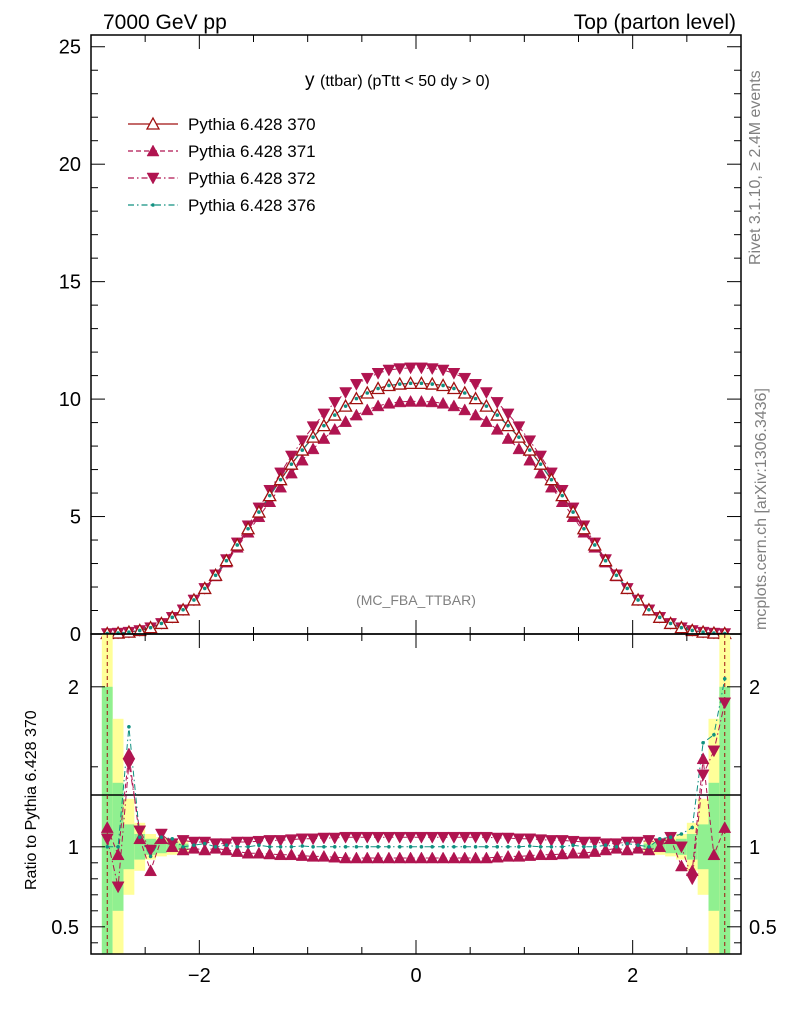  What do you see at coordinates (310, 80) in the screenshot?
I see `main-title-y: y` at bounding box center [310, 80].